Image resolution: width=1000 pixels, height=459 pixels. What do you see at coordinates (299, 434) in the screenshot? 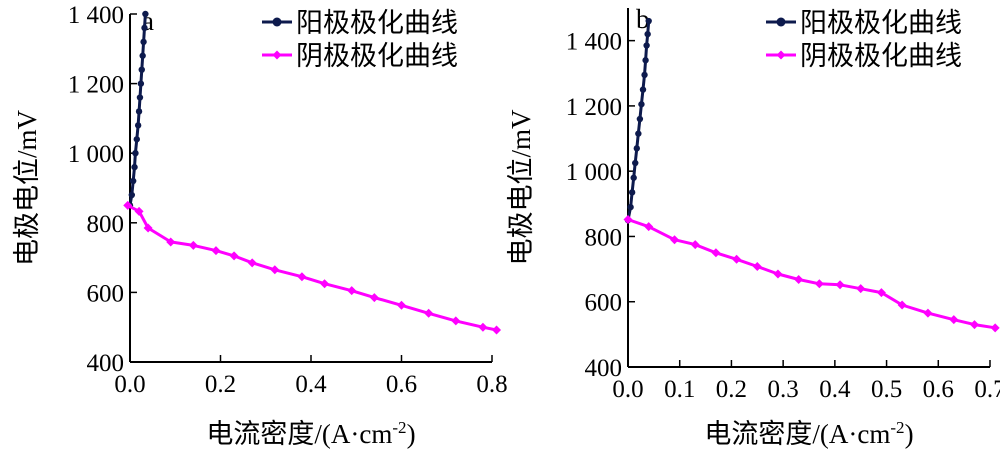
I see `x-axis-label-text: 电流密度/(A·cm` at bounding box center [299, 434].